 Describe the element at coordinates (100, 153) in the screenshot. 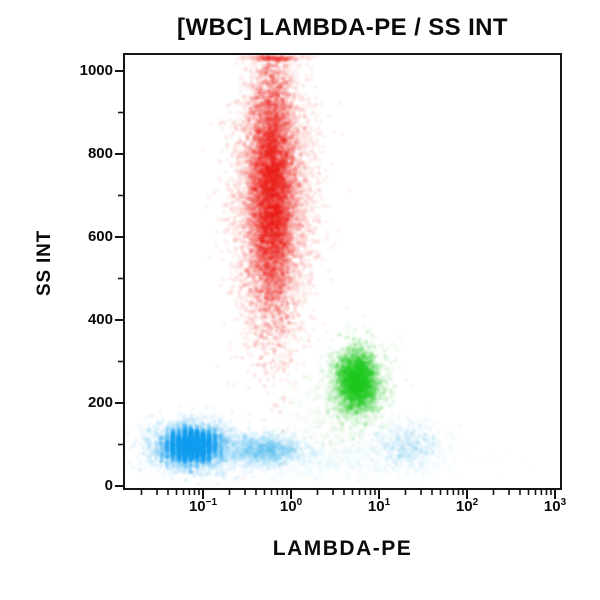

I see `y-tick-label: 800` at that location.